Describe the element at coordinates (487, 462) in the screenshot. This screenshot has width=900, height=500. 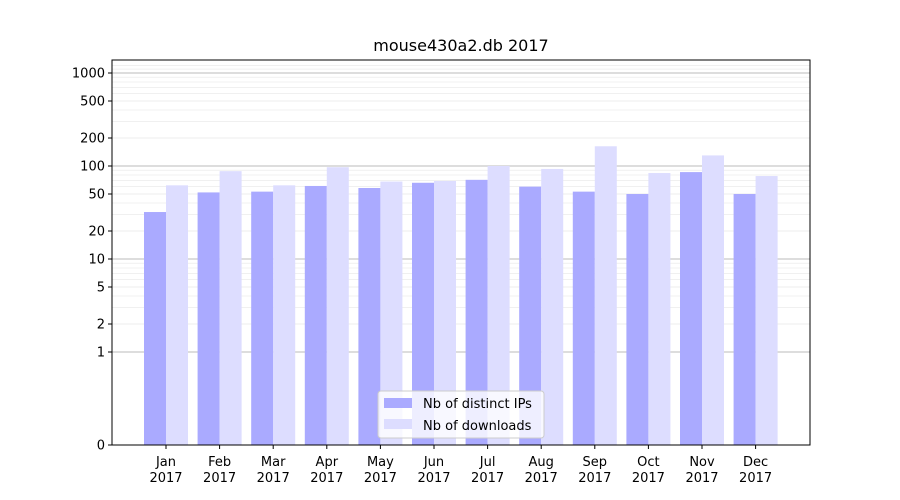
I see `x-tick-label-month: Jul` at that location.